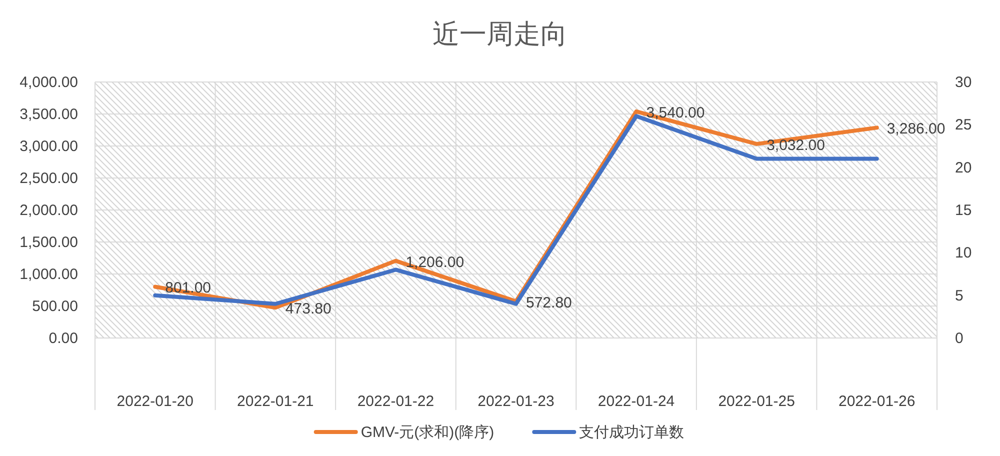 This screenshot has width=1000, height=456. I want to click on x-tick-label: 2022-01-25, so click(756, 401).